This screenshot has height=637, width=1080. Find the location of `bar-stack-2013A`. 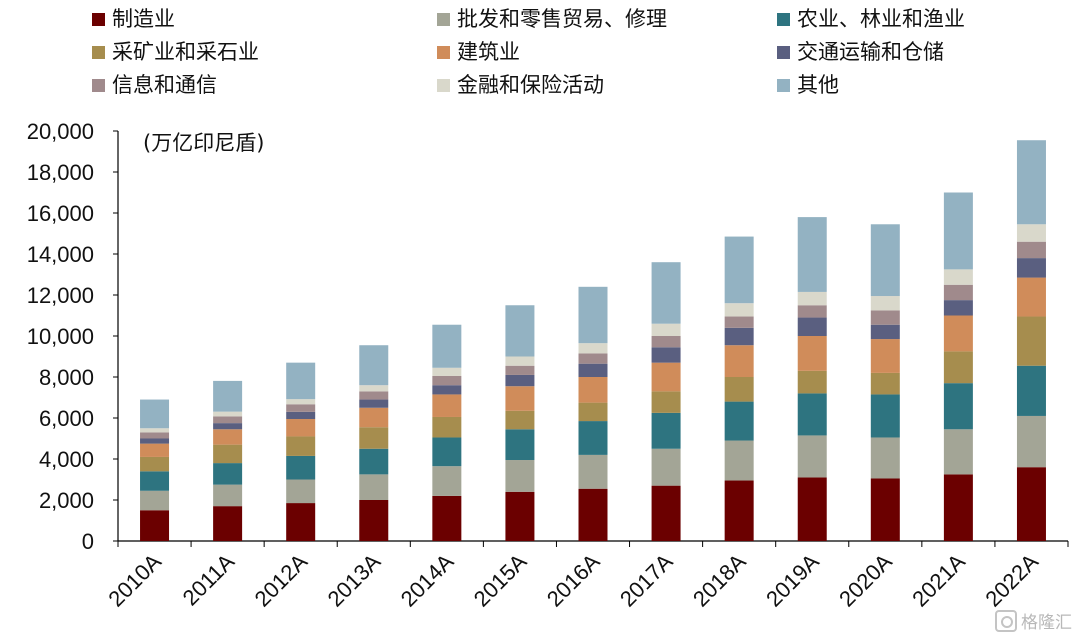

bar-stack-2013A is located at coordinates (374, 443).